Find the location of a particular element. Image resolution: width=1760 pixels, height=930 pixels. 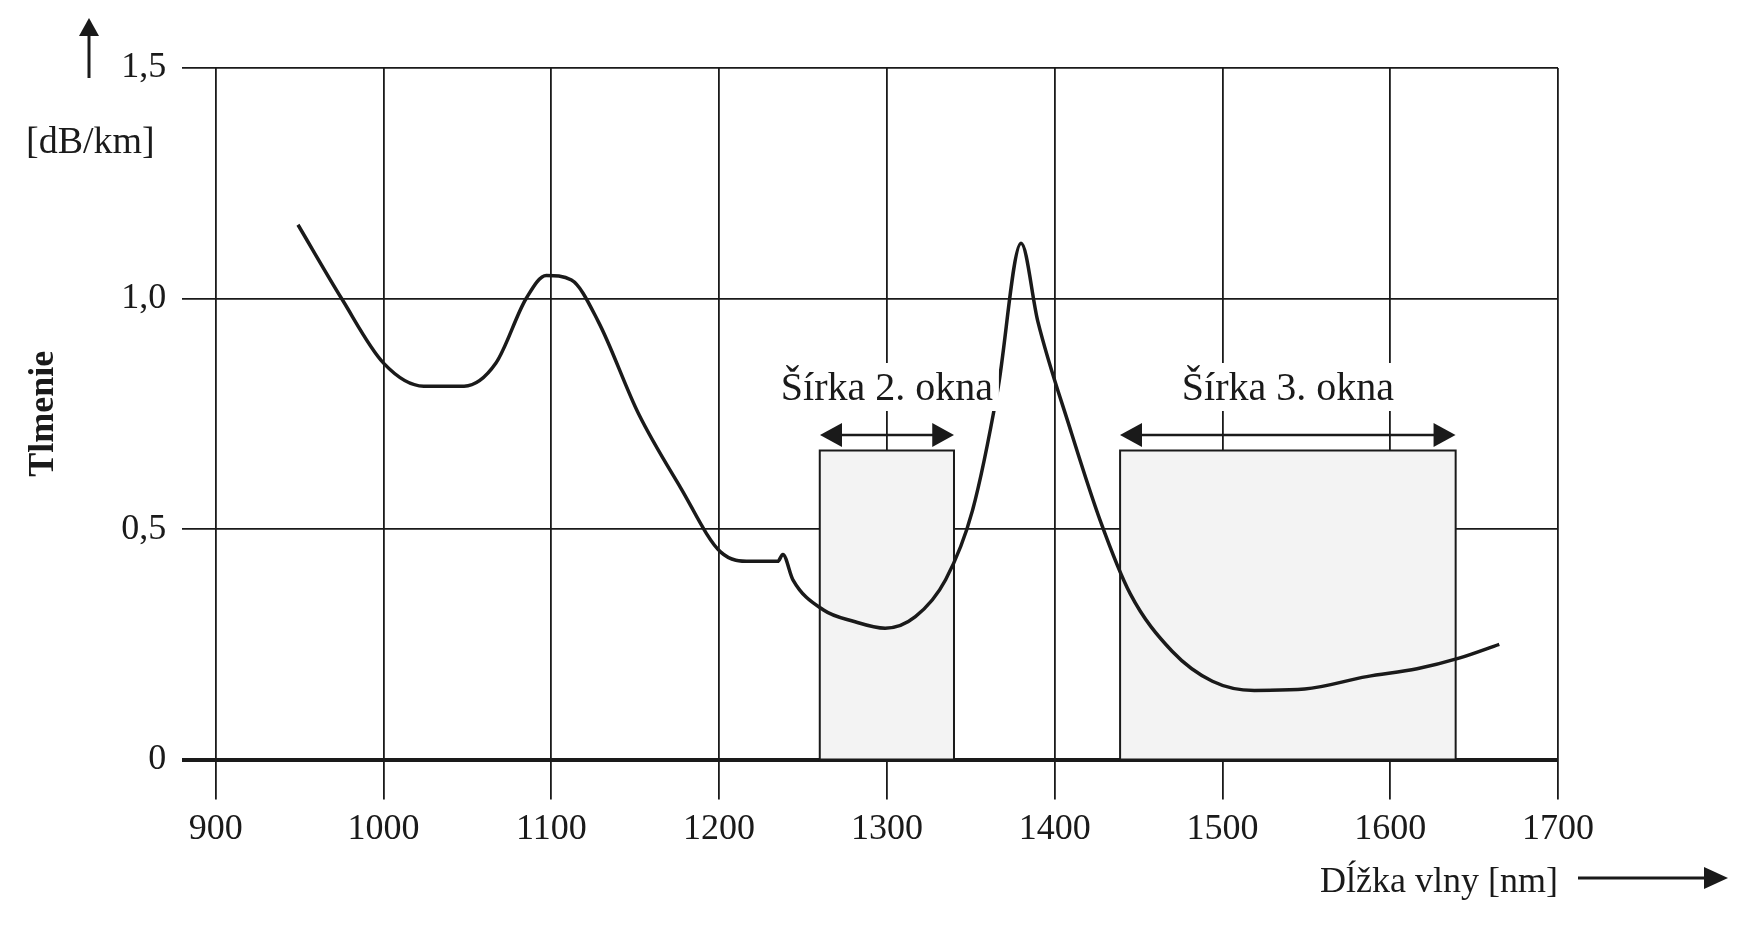

y-tick-label: 0 is located at coordinates (157, 757).